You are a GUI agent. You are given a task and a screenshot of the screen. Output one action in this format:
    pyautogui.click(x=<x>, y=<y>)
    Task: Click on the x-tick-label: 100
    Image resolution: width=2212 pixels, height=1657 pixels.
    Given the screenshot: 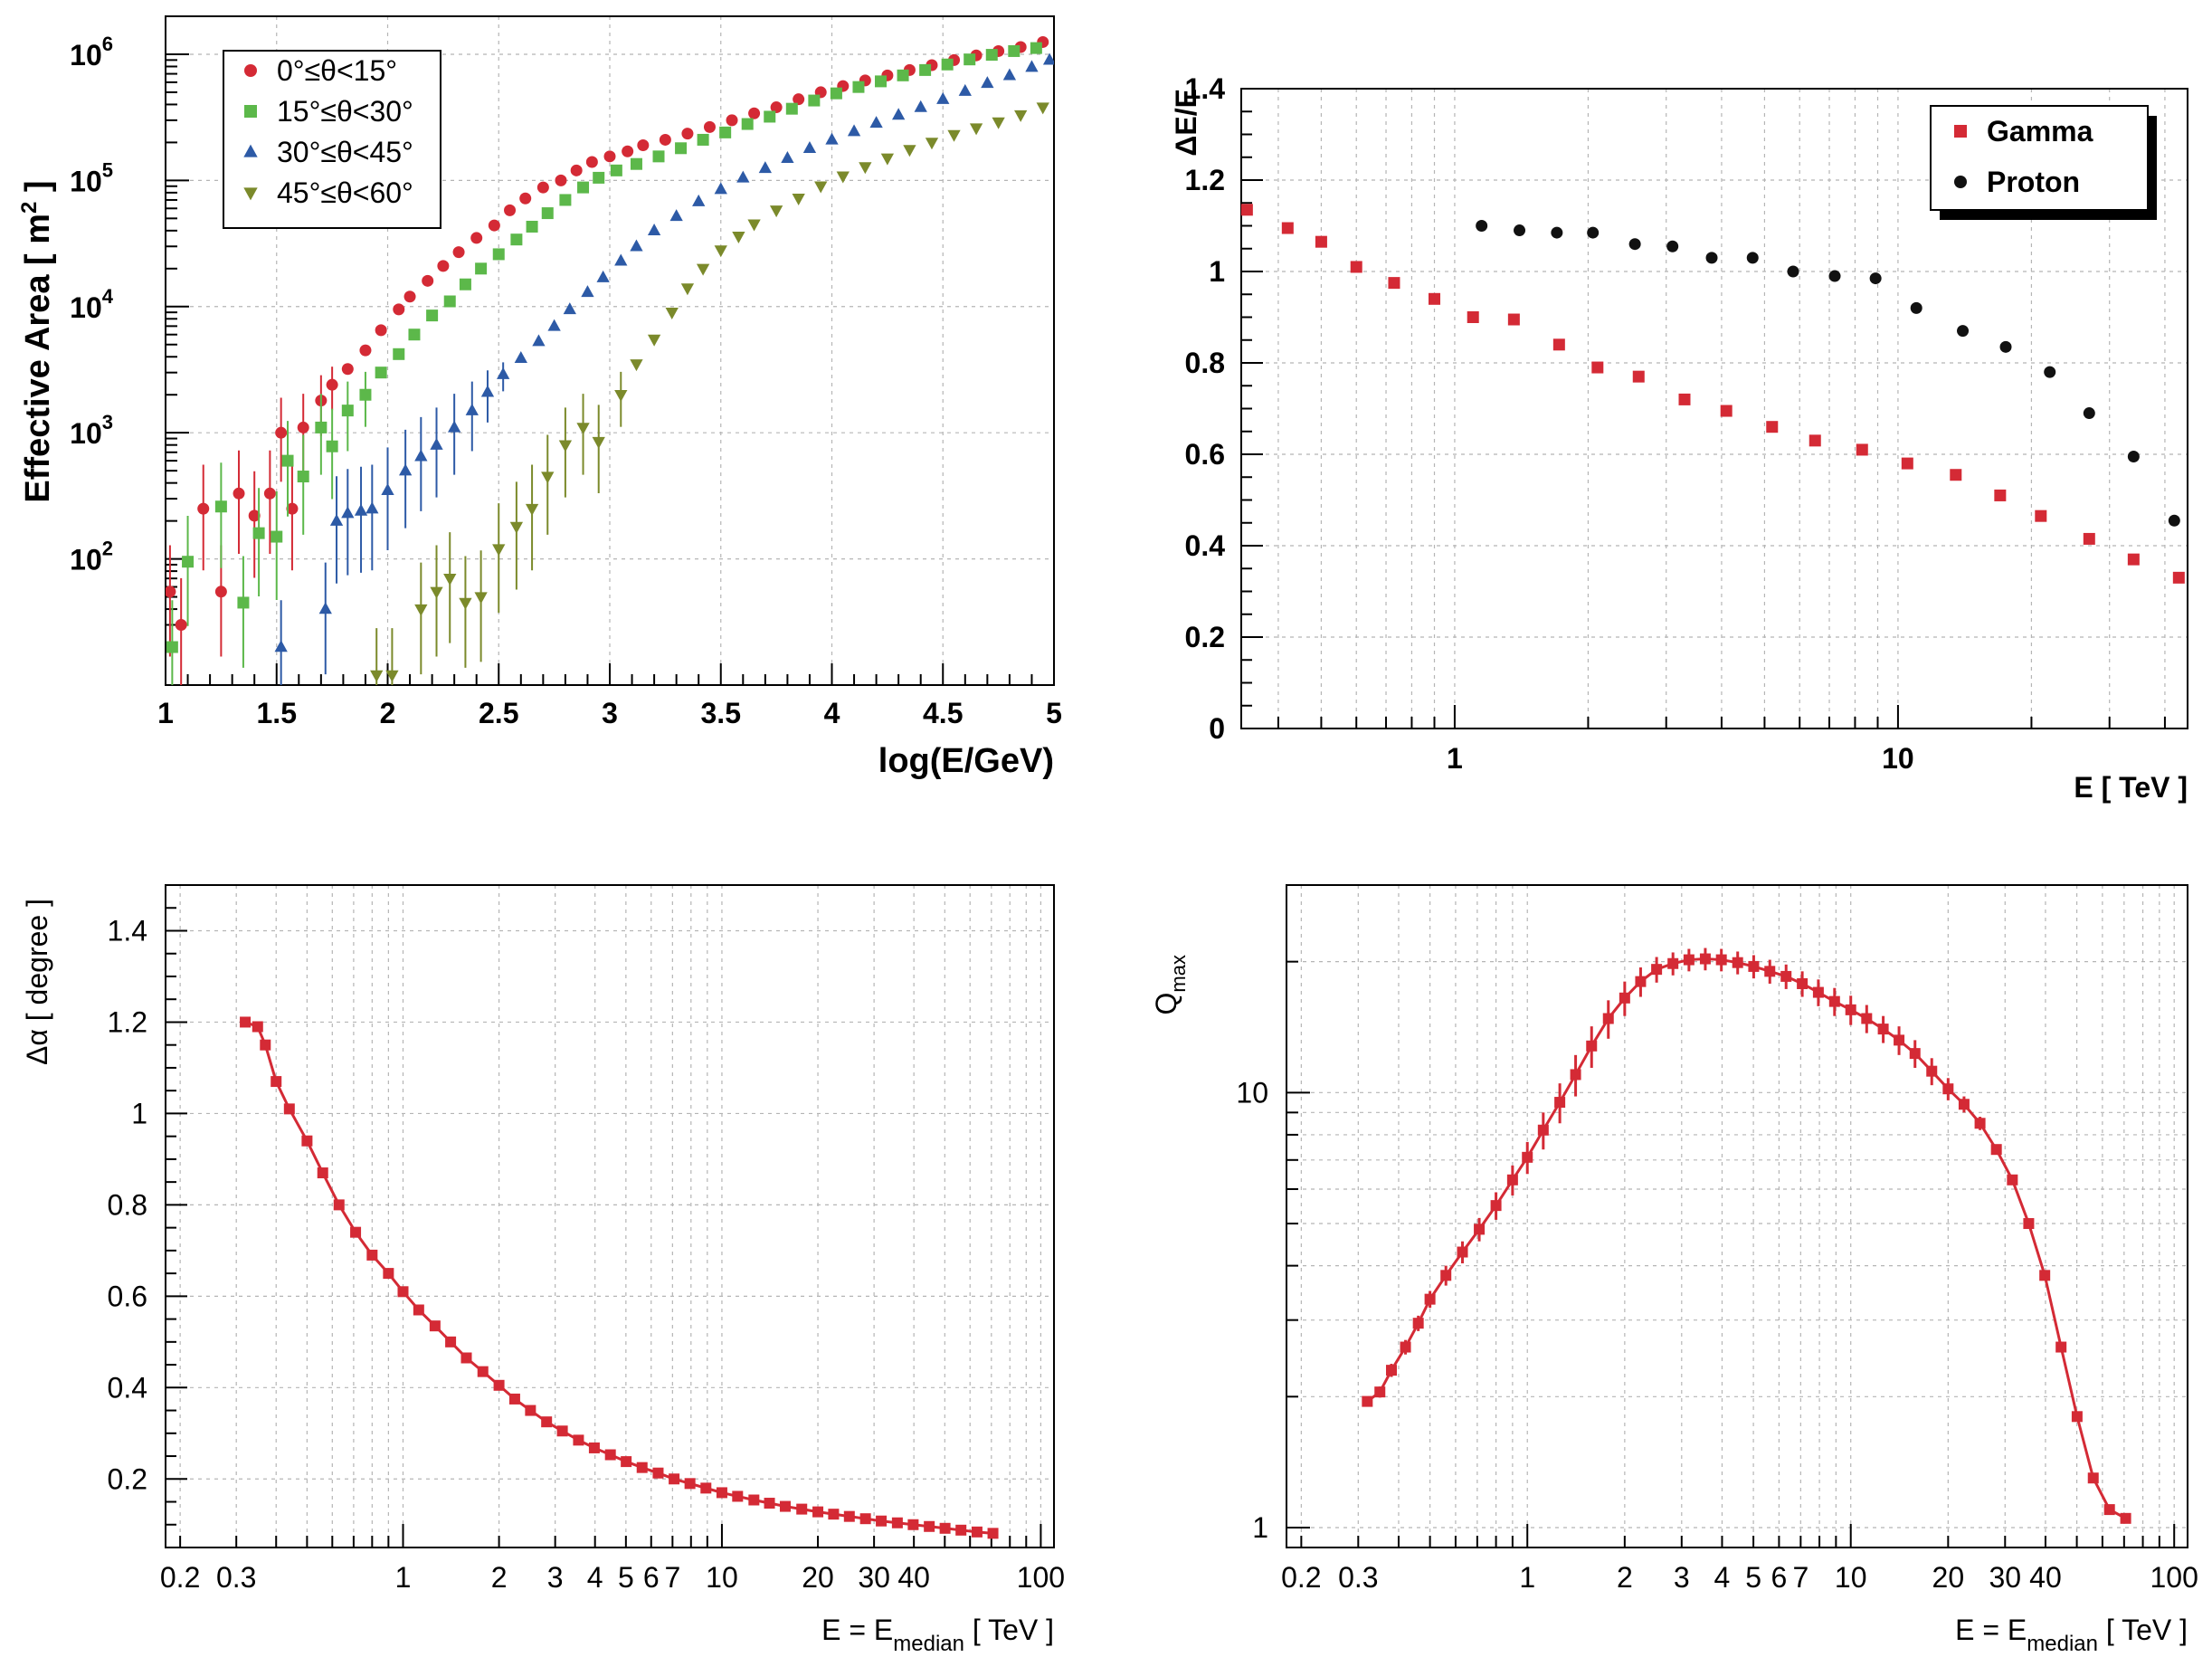 What is the action you would take?
    pyautogui.click(x=1041, y=1577)
    